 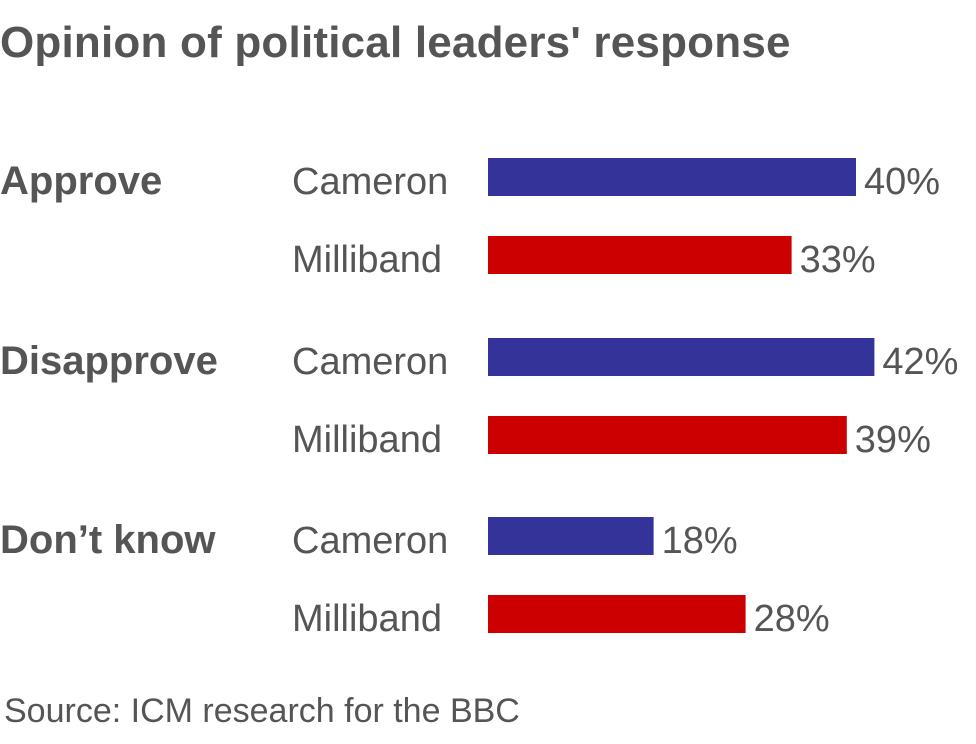 What do you see at coordinates (893, 440) in the screenshot?
I see `data-label: 39%` at bounding box center [893, 440].